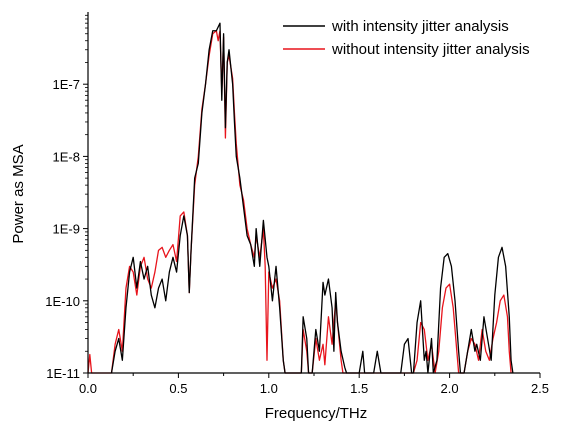  Describe the element at coordinates (359, 388) in the screenshot. I see `x-tick-label: 1.5` at that location.